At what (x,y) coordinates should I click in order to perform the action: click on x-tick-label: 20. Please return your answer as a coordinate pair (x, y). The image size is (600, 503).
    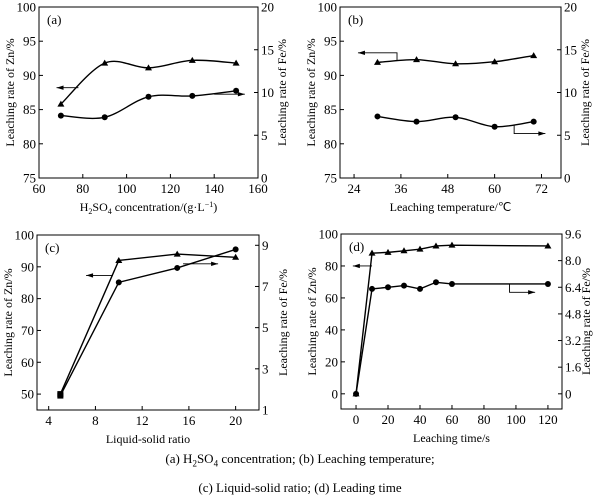
    Looking at the image, I should click on (235, 420).